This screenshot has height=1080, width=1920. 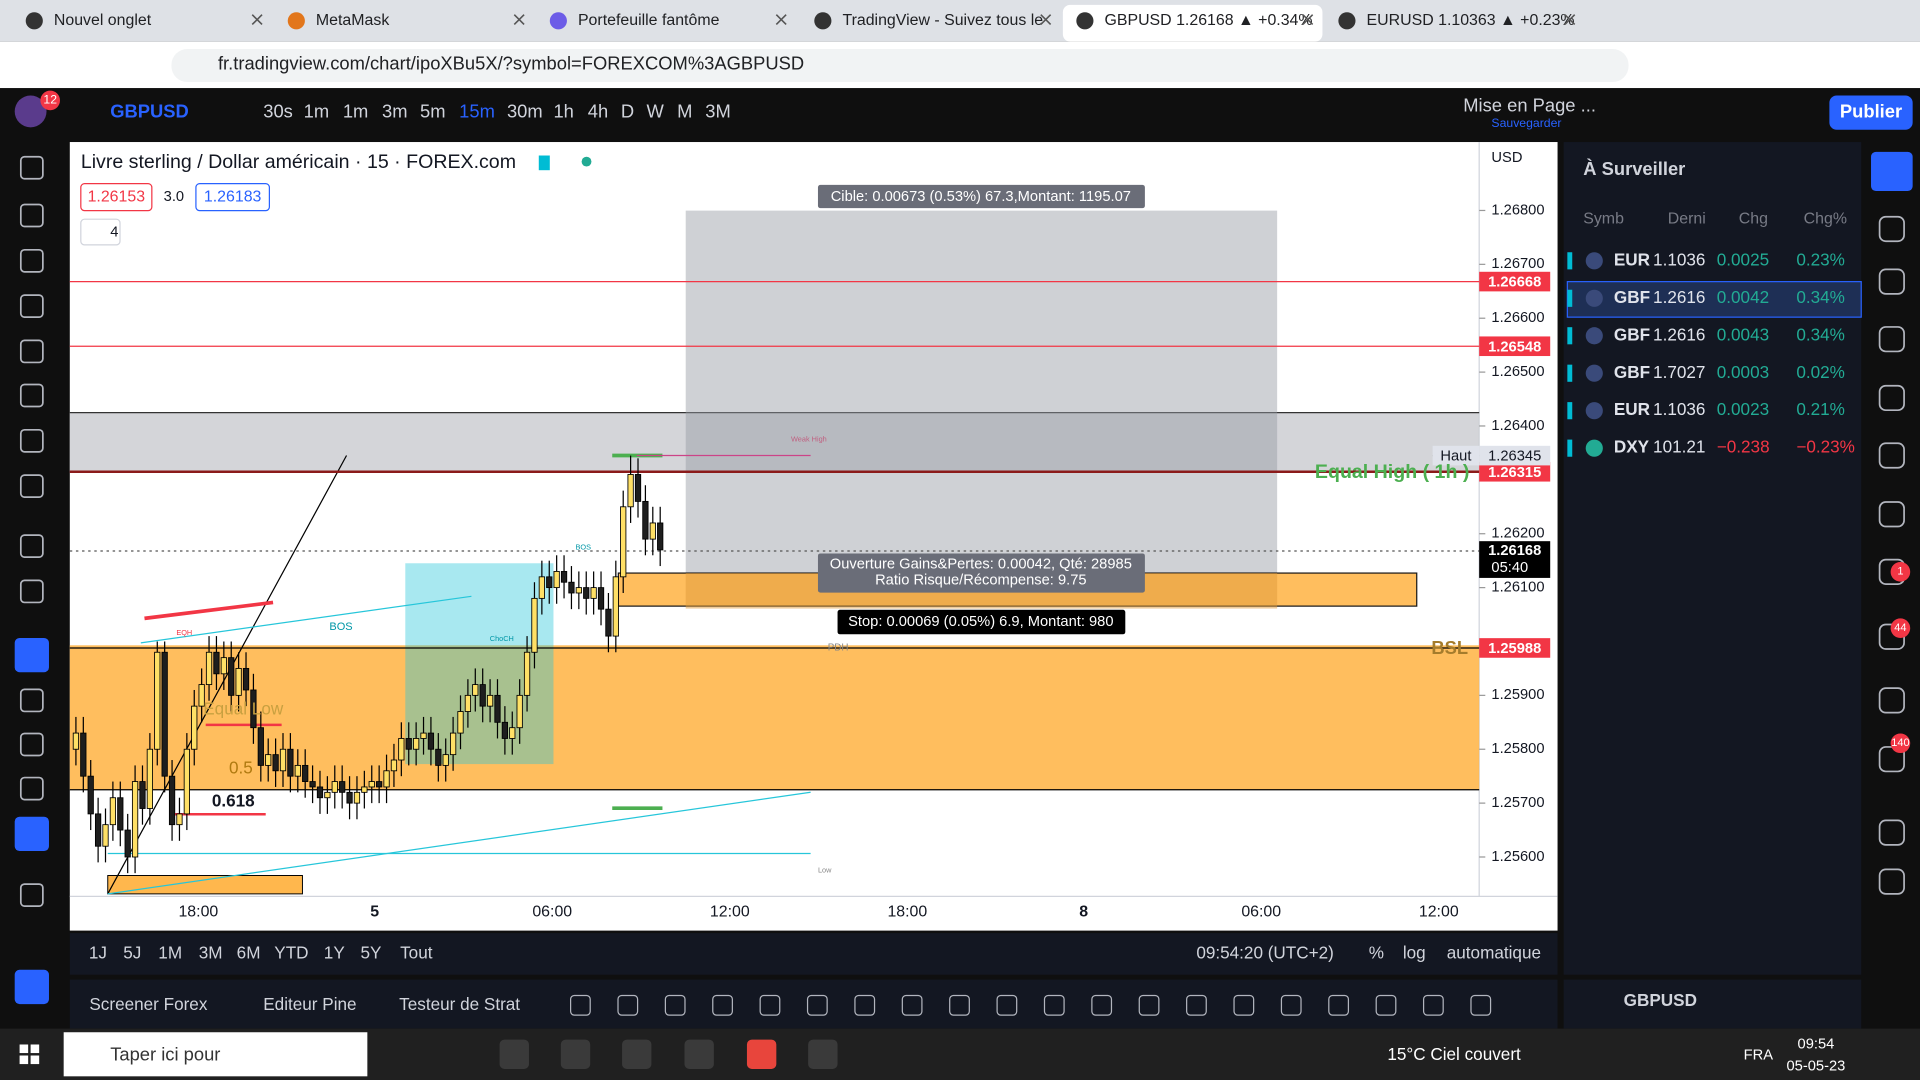 What do you see at coordinates (278, 110) in the screenshot?
I see `interval: 30s` at bounding box center [278, 110].